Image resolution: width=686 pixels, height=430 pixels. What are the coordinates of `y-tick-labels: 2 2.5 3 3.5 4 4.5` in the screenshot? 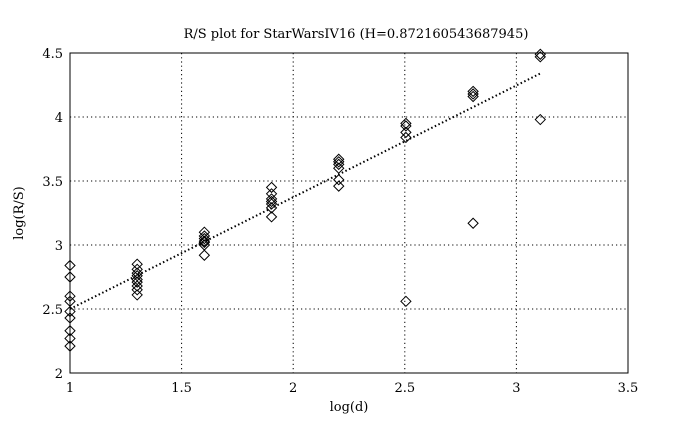 It's located at (52, 214).